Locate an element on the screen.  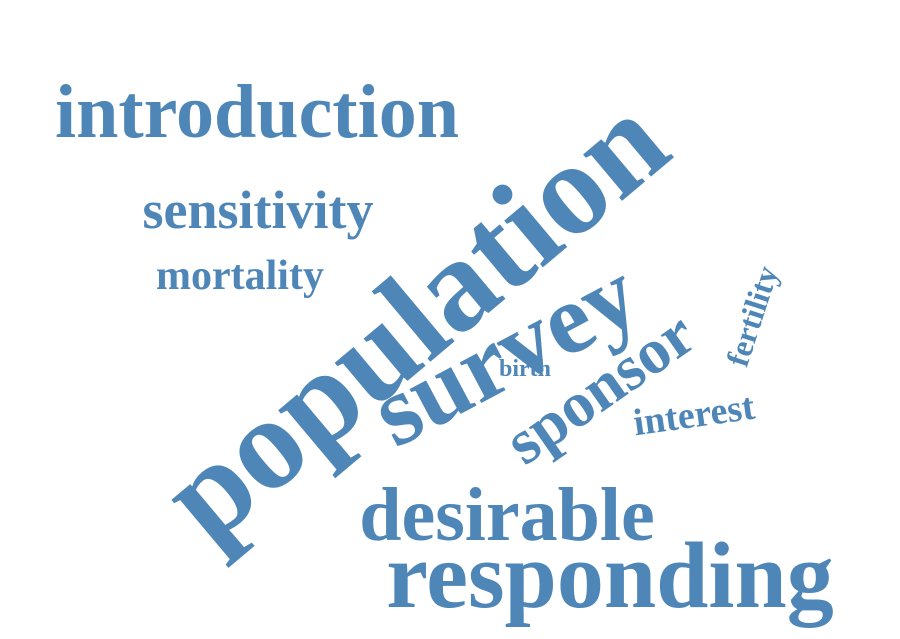
word-fertility: fertility is located at coordinates (752, 316).